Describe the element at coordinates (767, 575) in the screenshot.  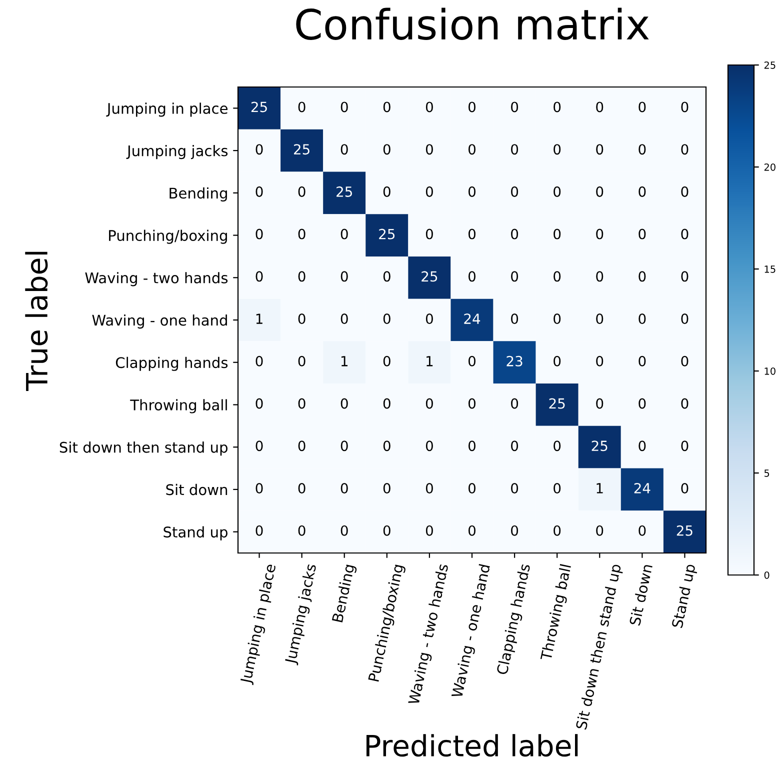
I see `color-bar-label: 0` at that location.